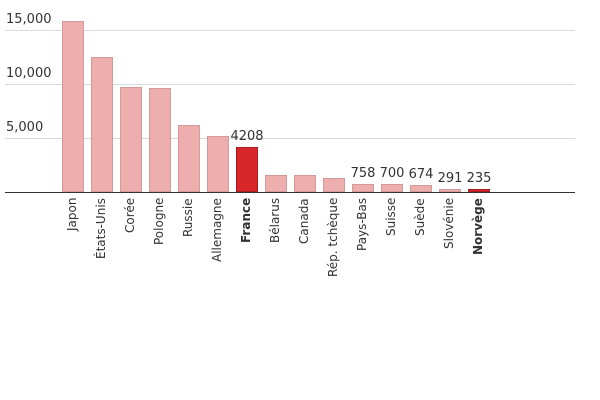 This screenshot has height=400, width=600. Describe the element at coordinates (188, 217) in the screenshot. I see `x-tick-label: Russie` at that location.